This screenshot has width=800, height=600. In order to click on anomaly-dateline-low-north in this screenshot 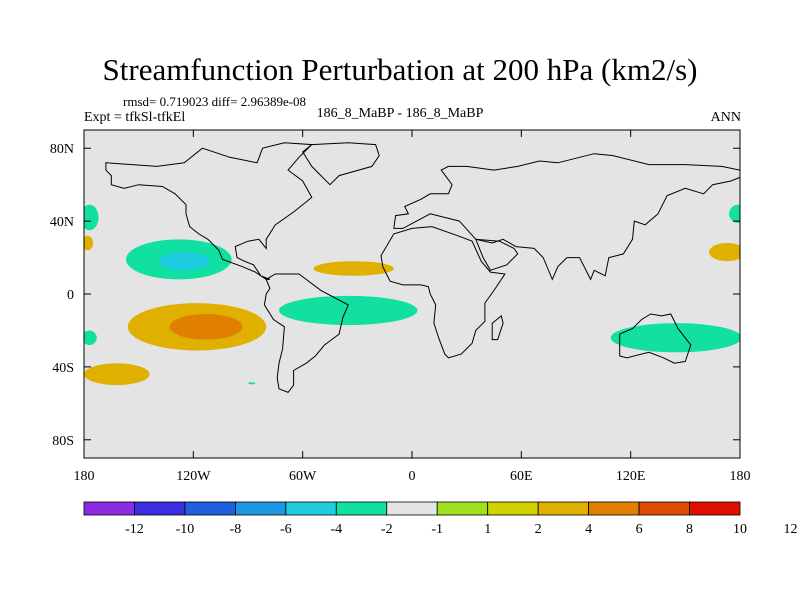, I will do `click(91, 217)`.